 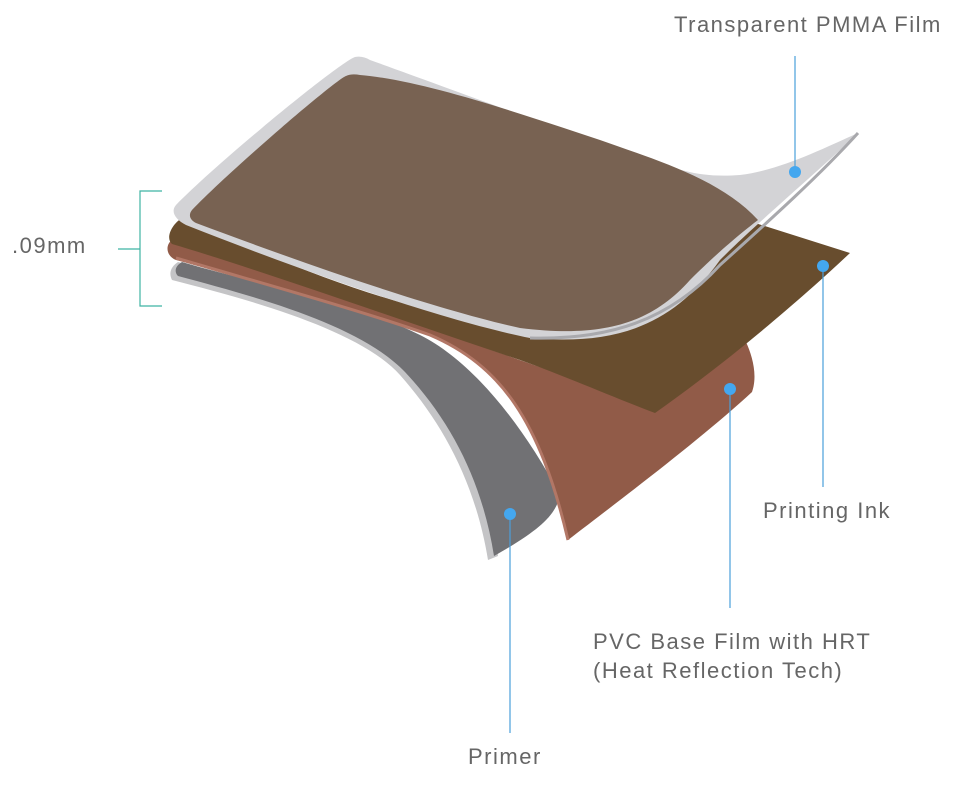 I want to click on pmma-curl-edge, so click(x=694, y=235).